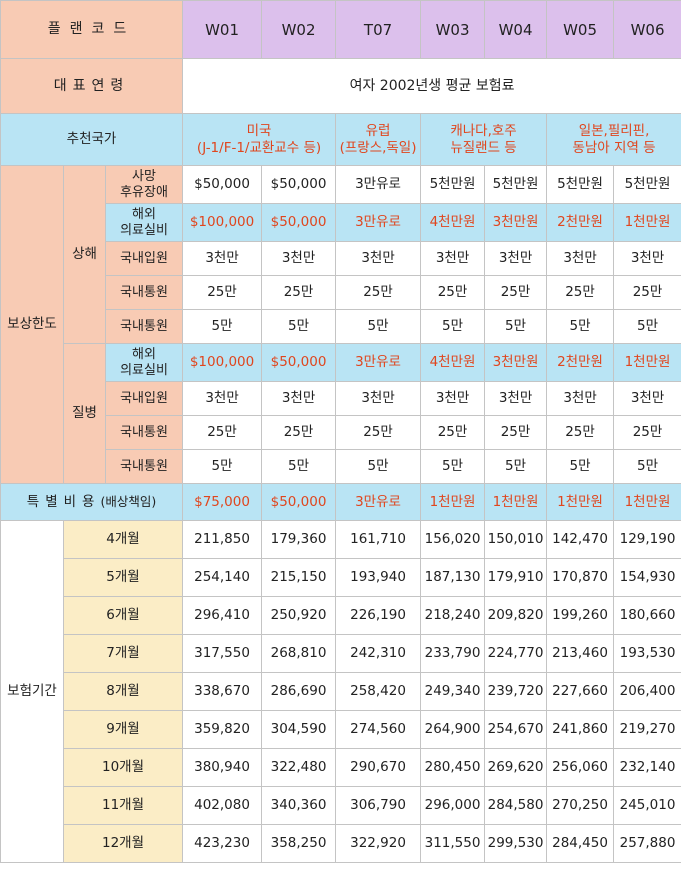 The height and width of the screenshot is (869, 681). Describe the element at coordinates (299, 729) in the screenshot. I see `premium-value: 304,590` at that location.